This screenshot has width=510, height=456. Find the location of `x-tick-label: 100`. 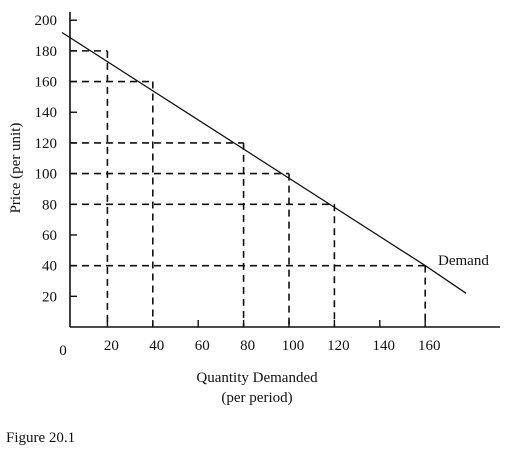

x-tick-label: 100 is located at coordinates (293, 346).